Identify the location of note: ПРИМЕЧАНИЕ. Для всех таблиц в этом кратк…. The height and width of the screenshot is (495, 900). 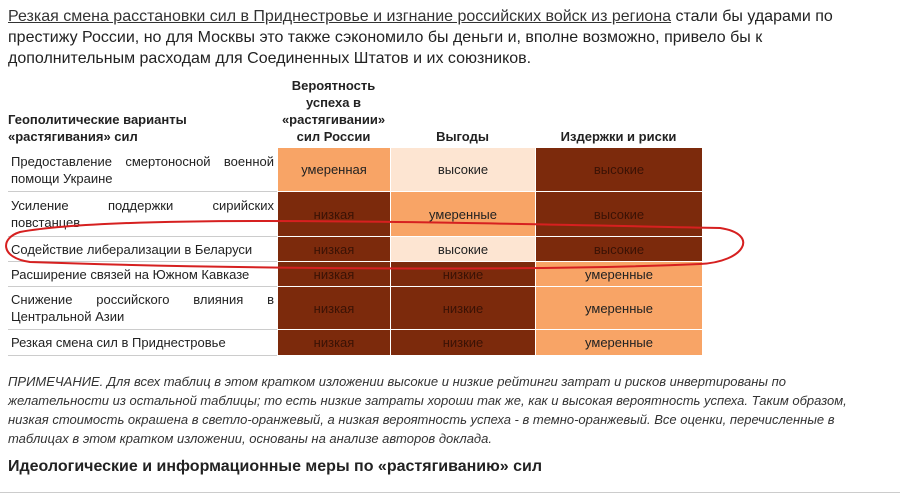
(427, 410).